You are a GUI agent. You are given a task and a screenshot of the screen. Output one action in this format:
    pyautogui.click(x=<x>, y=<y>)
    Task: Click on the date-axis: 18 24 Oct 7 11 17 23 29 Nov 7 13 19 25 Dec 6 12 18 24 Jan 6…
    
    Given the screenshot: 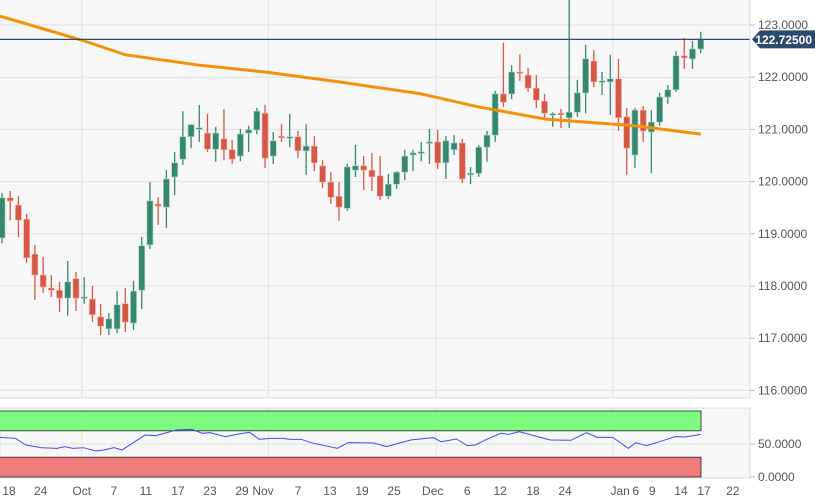 What is the action you would take?
    pyautogui.click(x=370, y=491)
    